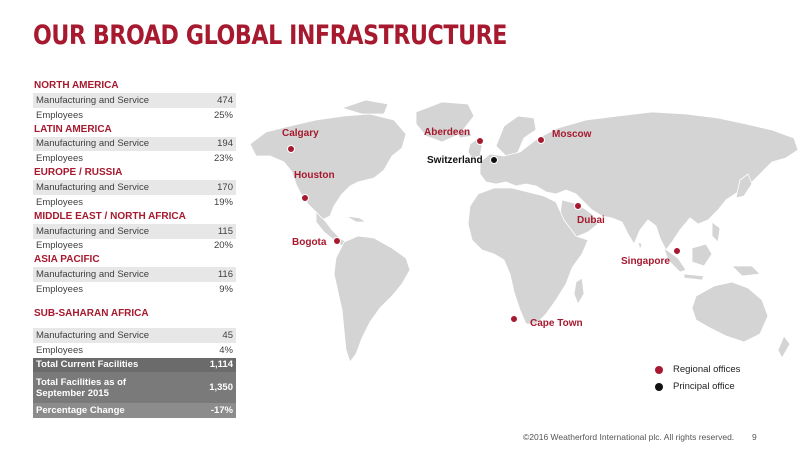 Image resolution: width=800 pixels, height=450 pixels. What do you see at coordinates (300, 133) in the screenshot?
I see `city-calgary: Calgary` at bounding box center [300, 133].